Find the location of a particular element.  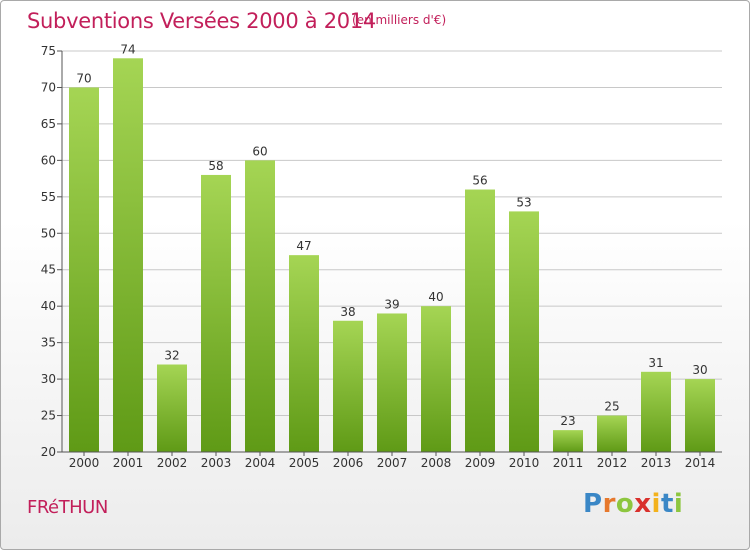

x-tick-label: 2011 is located at coordinates (568, 463).